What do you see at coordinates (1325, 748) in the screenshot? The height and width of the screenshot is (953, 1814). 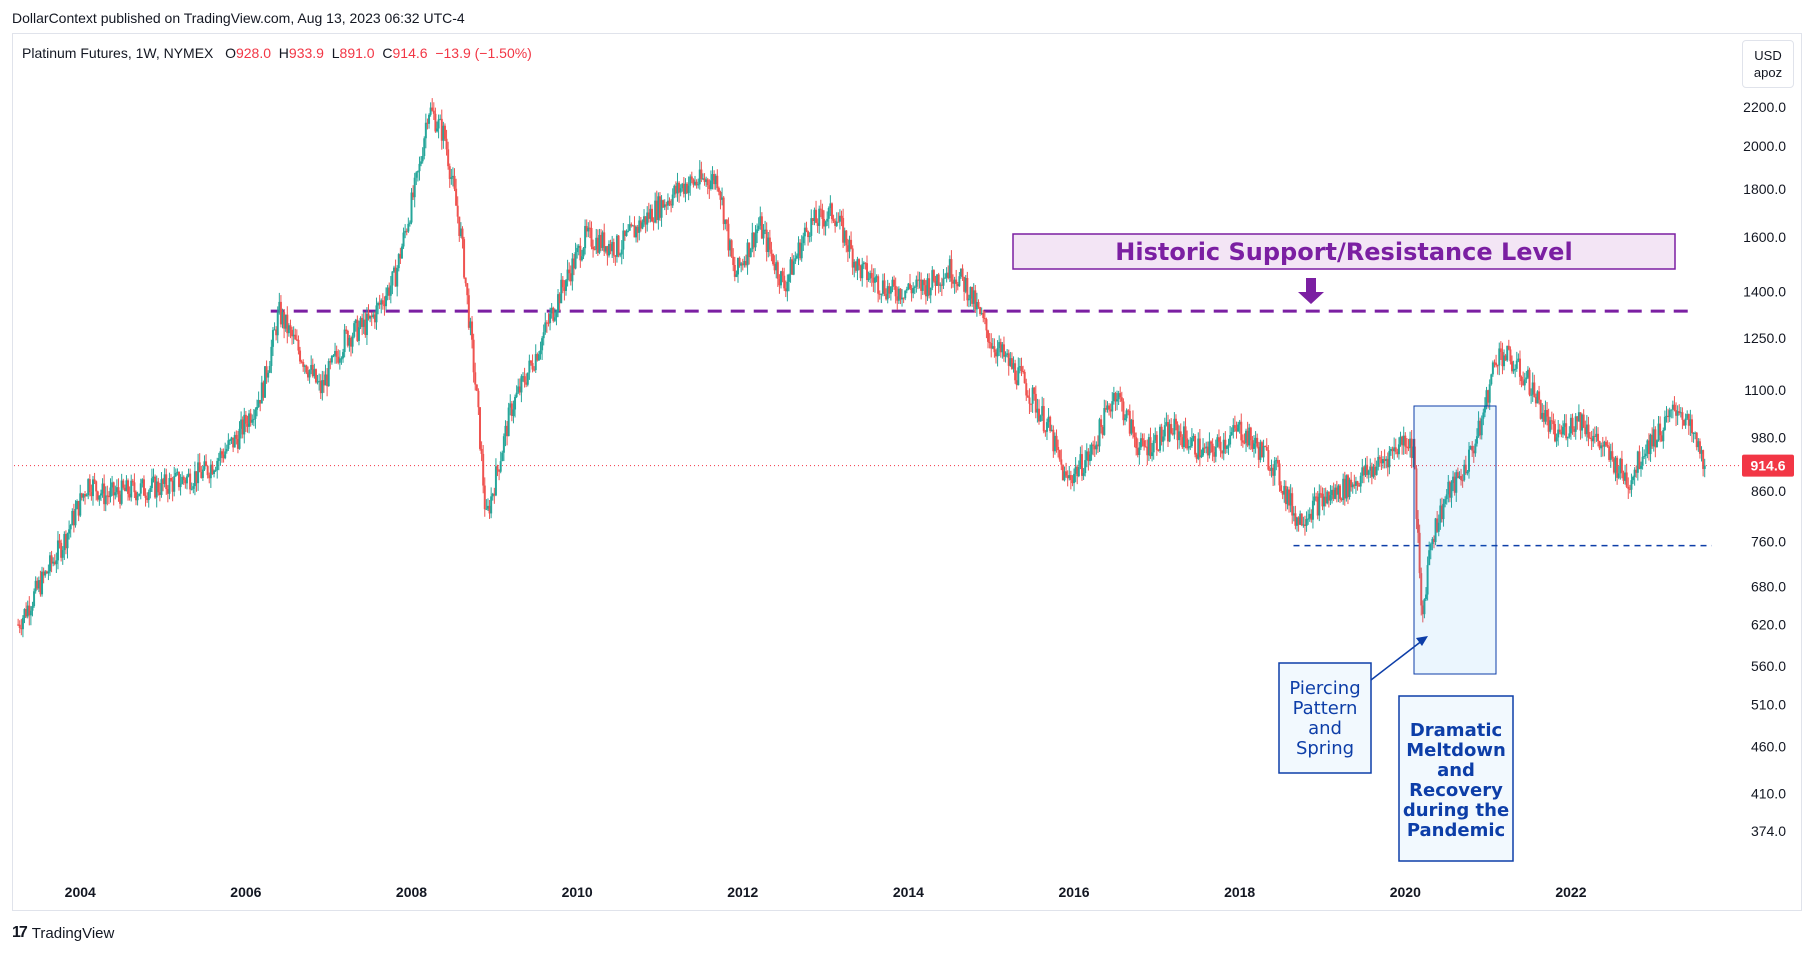 I see `piercing-label-line: Spring` at bounding box center [1325, 748].